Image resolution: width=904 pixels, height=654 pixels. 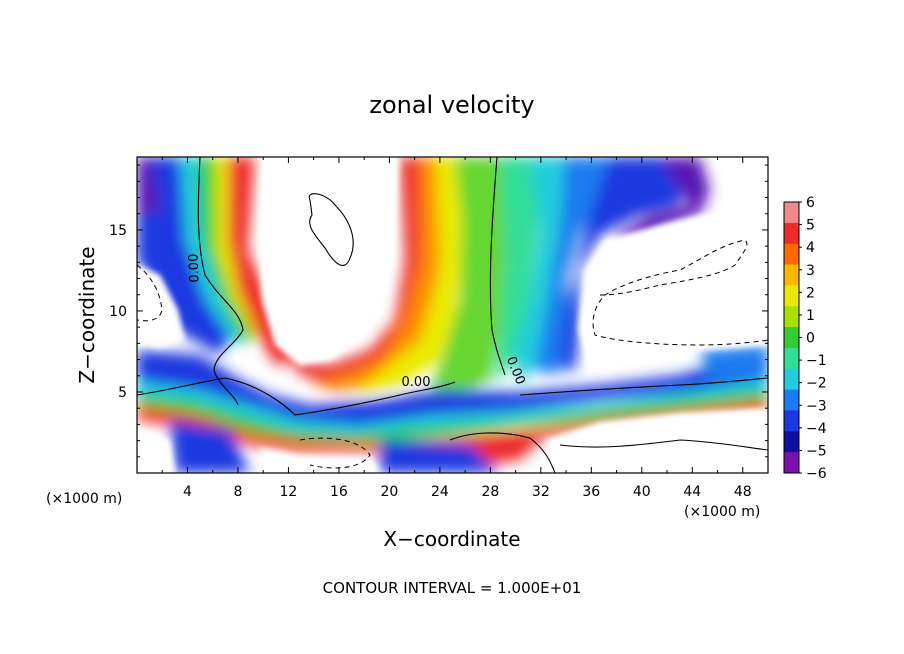 What do you see at coordinates (642, 492) in the screenshot?
I see `x-tick-label: 40` at bounding box center [642, 492].